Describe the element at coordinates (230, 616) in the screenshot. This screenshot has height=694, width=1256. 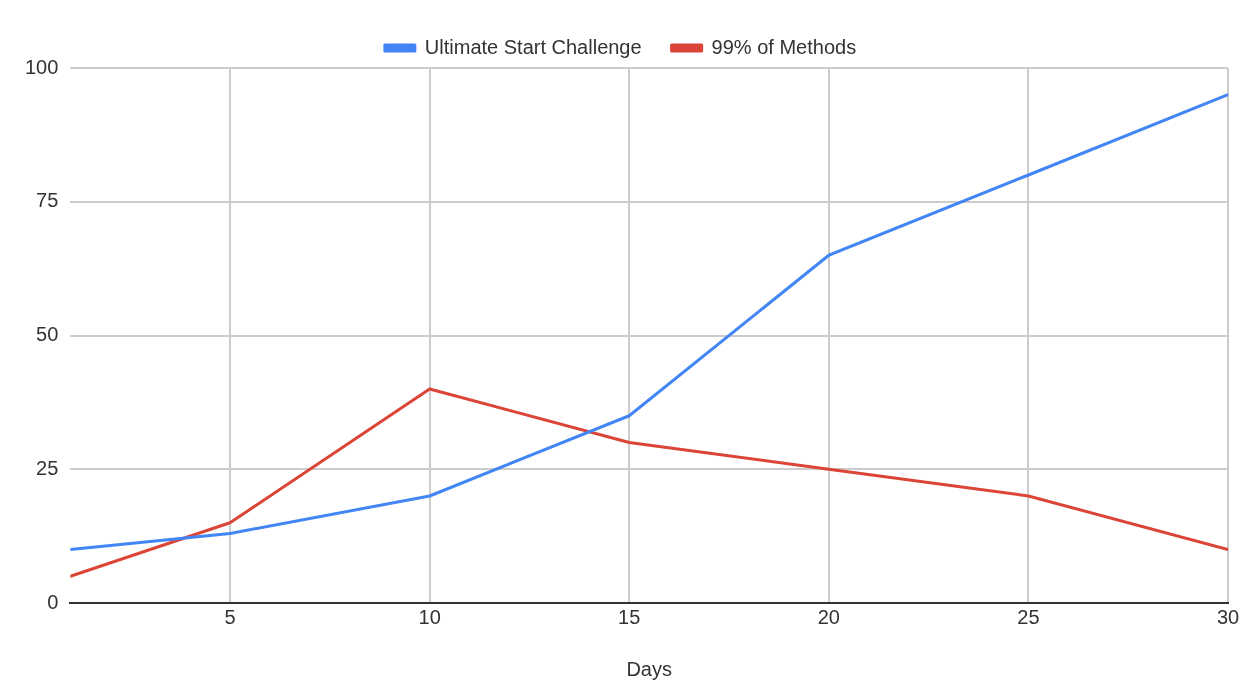
I see `x-tick-label: 5` at that location.